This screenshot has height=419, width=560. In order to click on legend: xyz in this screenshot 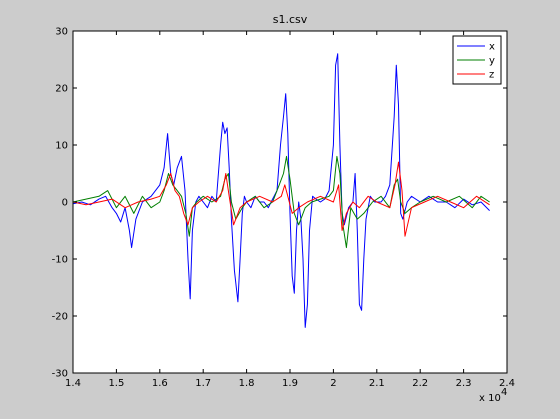, I will do `click(477, 60)`.